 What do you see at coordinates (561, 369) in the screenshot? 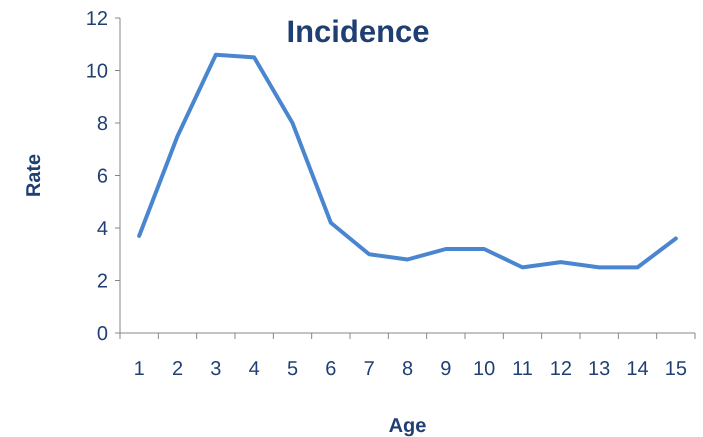
I see `x-tick-label: 12` at bounding box center [561, 369].